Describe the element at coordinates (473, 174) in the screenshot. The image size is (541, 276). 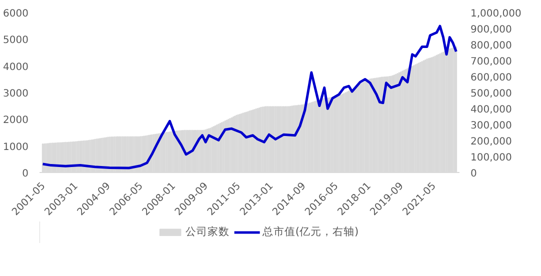
I see `y2-tick-label: 0` at that location.